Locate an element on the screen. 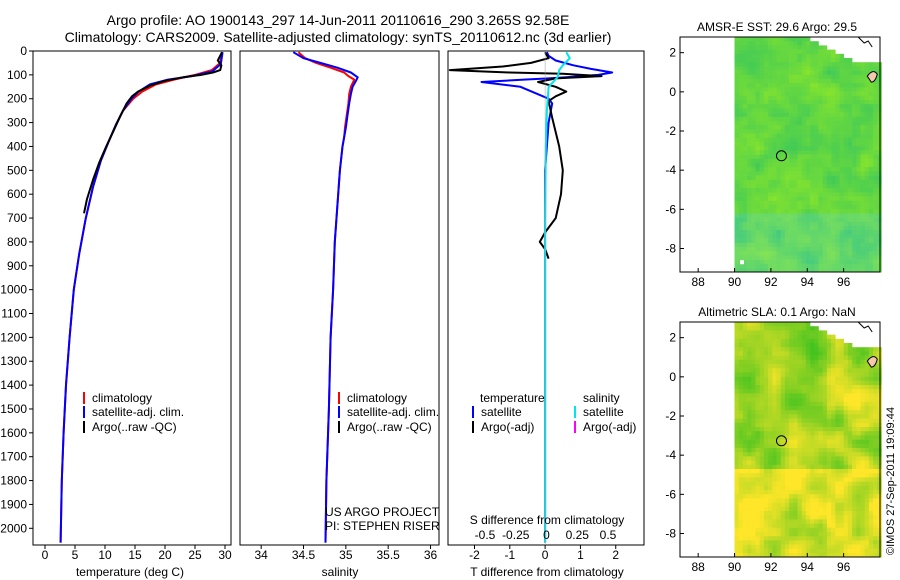 This screenshot has height=580, width=900. y-tick-label: 700 is located at coordinates (17, 218).